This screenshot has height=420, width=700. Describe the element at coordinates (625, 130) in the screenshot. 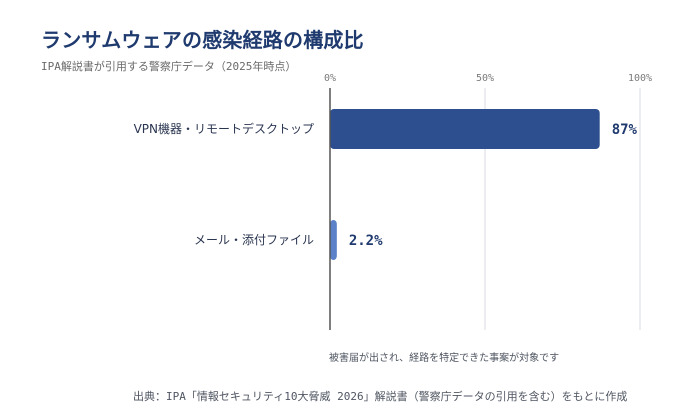

I see `data-label: 87%` at that location.